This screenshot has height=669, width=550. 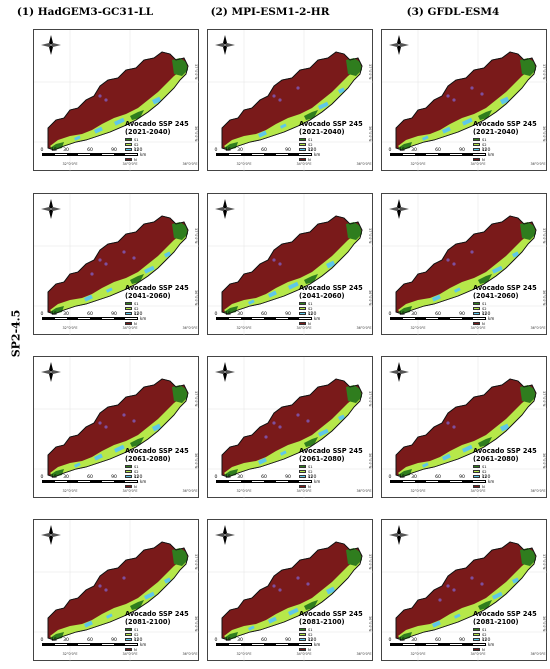 What do you see at coordinates (496, 459) in the screenshot?
I see `legend-period: (2061-2080)` at bounding box center [496, 459].